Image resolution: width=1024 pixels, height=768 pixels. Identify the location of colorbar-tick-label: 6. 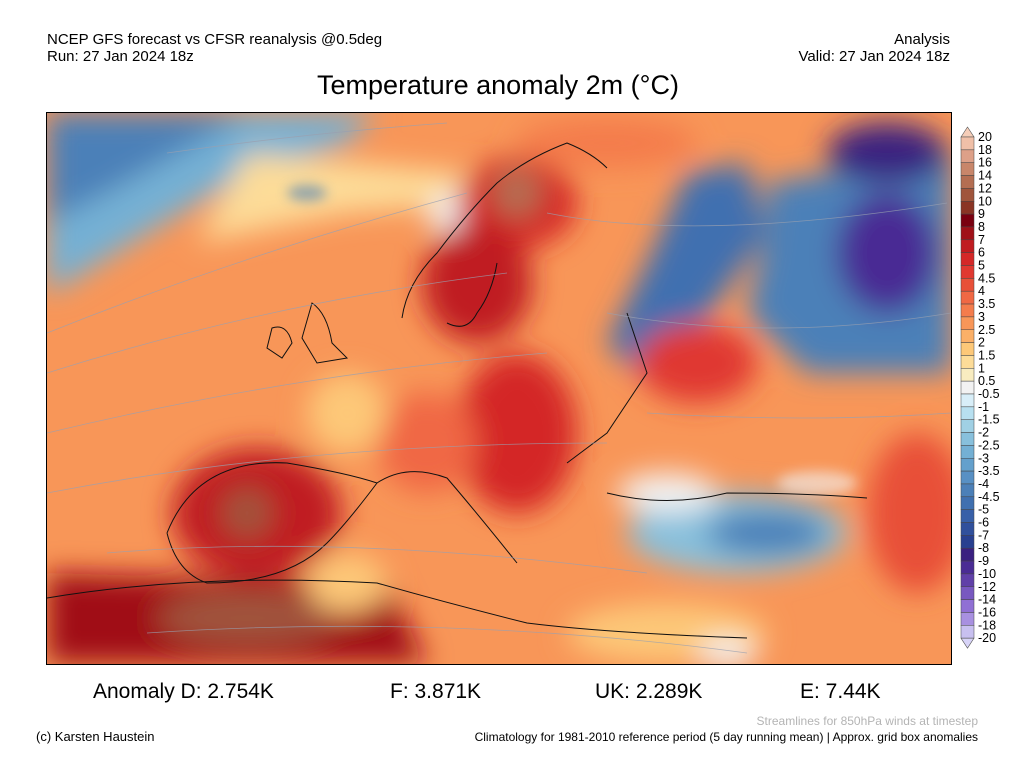
(981, 253).